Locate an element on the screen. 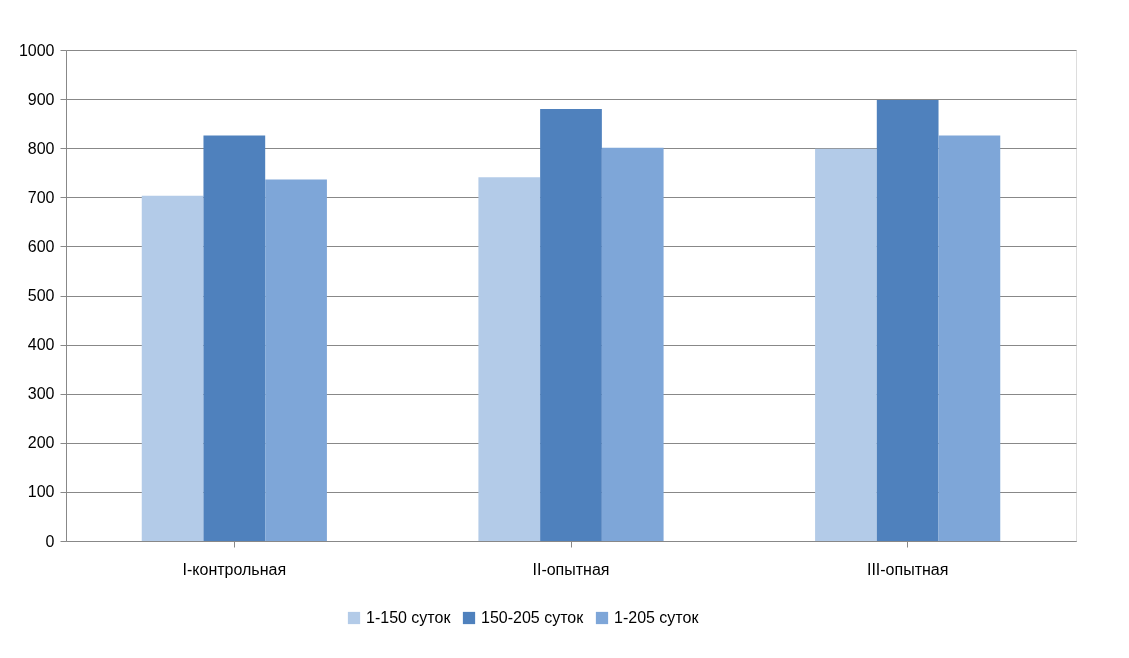  y-tick-label: 1000 is located at coordinates (36, 50).